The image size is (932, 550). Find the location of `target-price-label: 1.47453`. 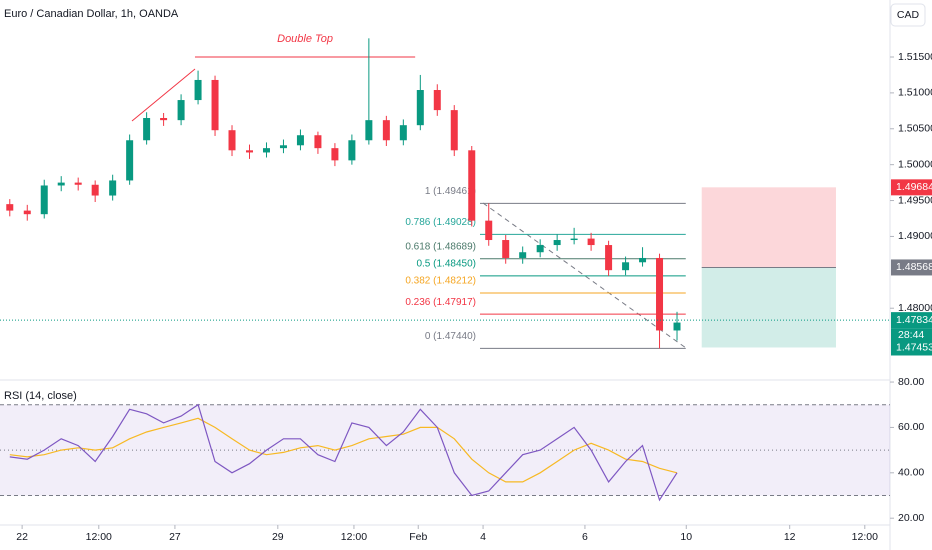

target-price-label: 1.47453 is located at coordinates (914, 347).